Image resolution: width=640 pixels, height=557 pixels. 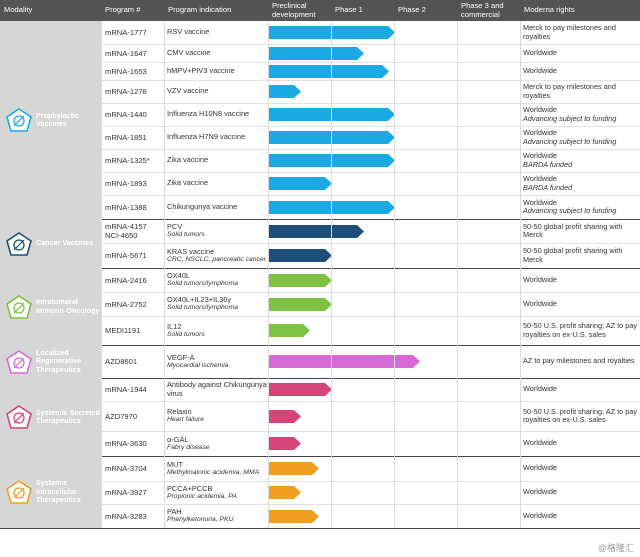 I want to click on program-number: mRNA-2752, so click(x=126, y=304).